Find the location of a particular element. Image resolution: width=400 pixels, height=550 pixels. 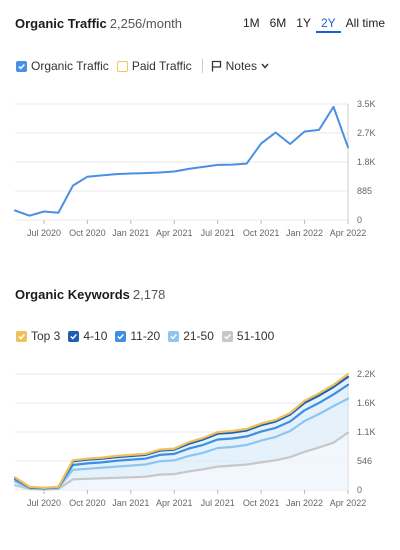

legend-organic-traffic: Organic Traffic is located at coordinates (62, 66).